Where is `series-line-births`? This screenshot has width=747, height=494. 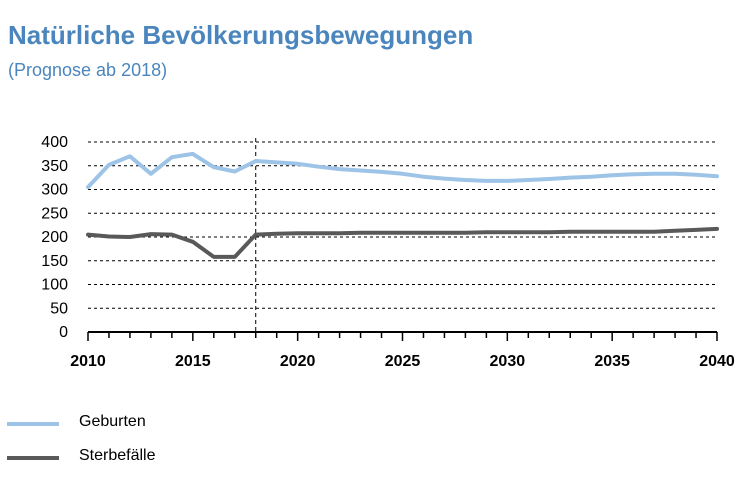 series-line-births is located at coordinates (402, 170).